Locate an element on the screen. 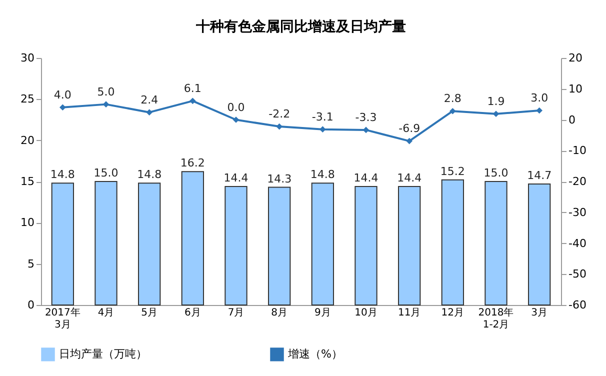  y2-tick-label: -60 is located at coordinates (577, 305).